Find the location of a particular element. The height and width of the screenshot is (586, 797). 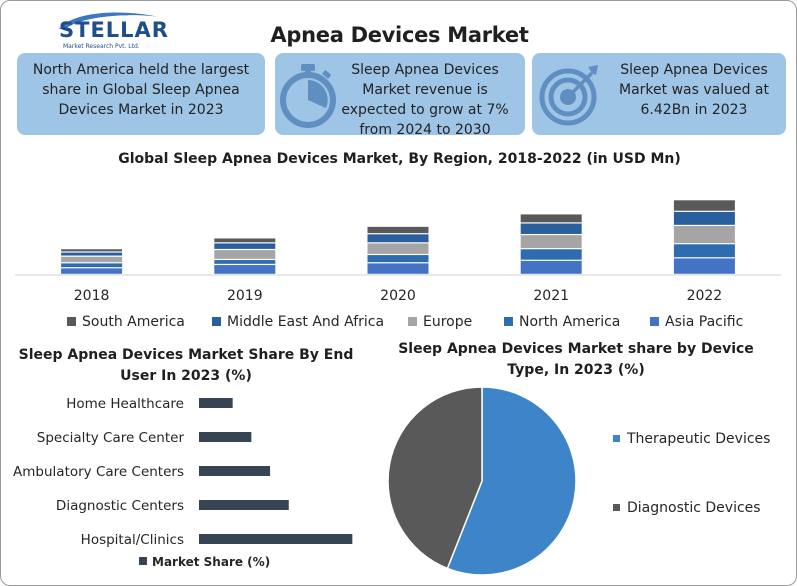

target-icon is located at coordinates (568, 95).